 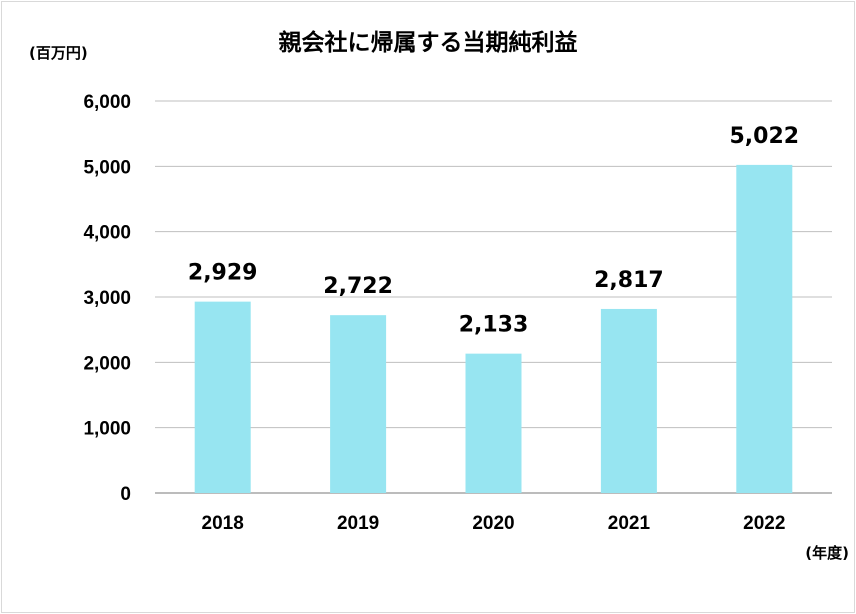 I want to click on x-axis-ticks: 2018 2019 2020 2021 2022, so click(x=494, y=523).